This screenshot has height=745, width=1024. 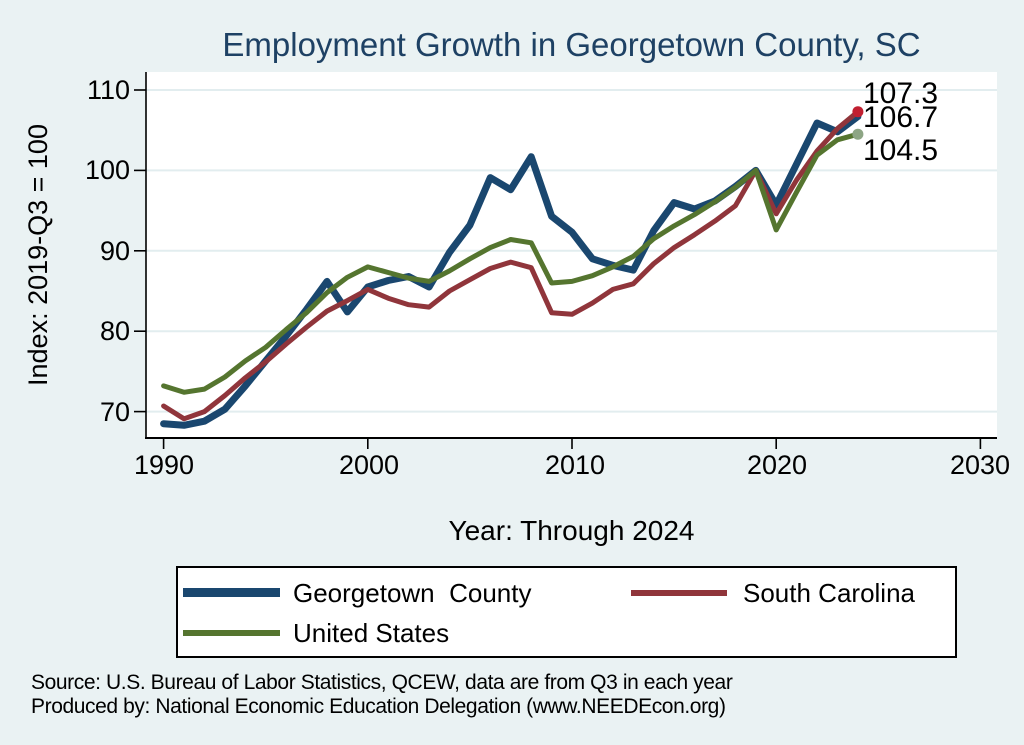 What do you see at coordinates (371, 633) in the screenshot?
I see `legend-label-united-states: United States` at bounding box center [371, 633].